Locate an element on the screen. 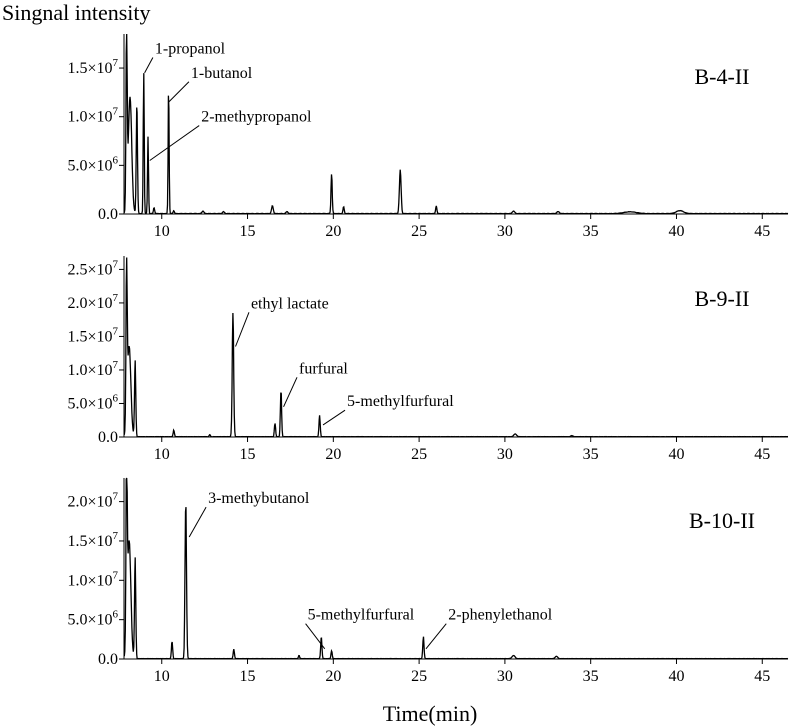 This screenshot has height=728, width=800. x-axis-title: Time(min) is located at coordinates (430, 713).